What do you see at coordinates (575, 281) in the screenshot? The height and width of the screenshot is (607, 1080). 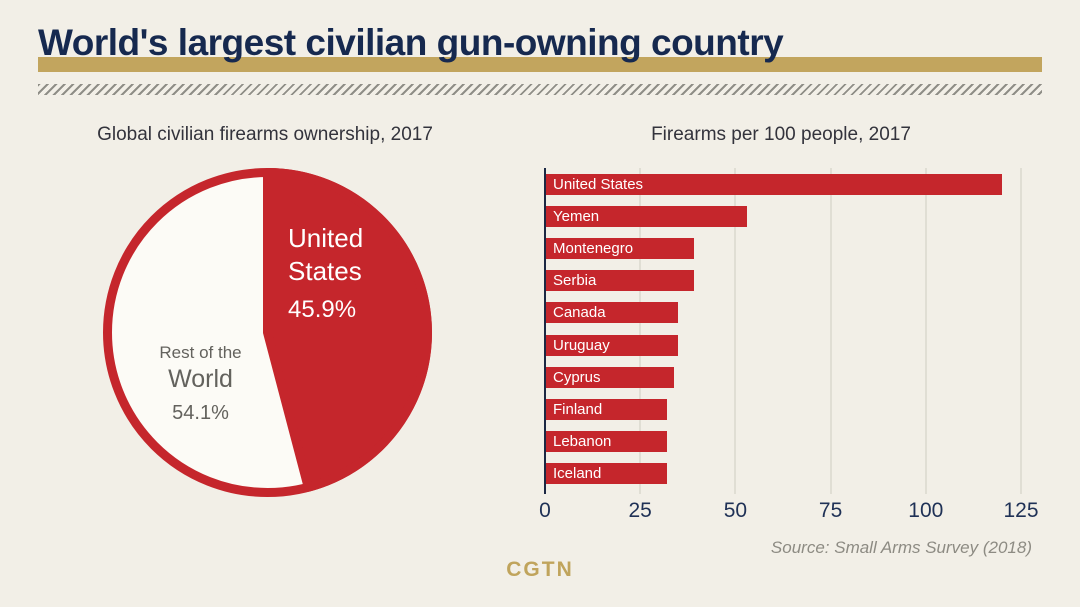 I see `bar-country-label: Serbia` at bounding box center [575, 281].